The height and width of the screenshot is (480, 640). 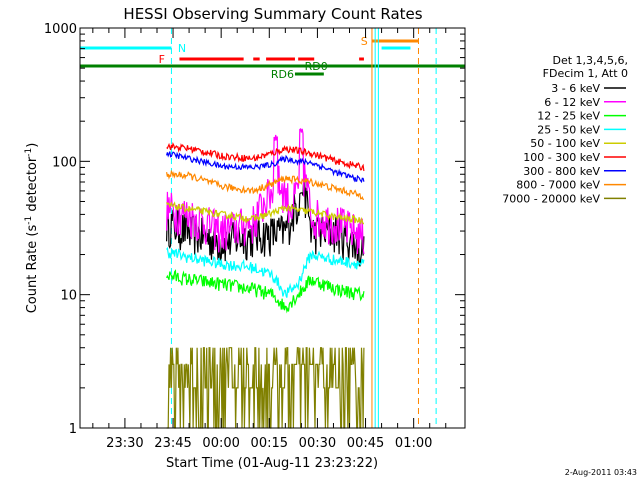 What do you see at coordinates (162, 59) in the screenshot?
I see `flag-label-flare: F` at bounding box center [162, 59].